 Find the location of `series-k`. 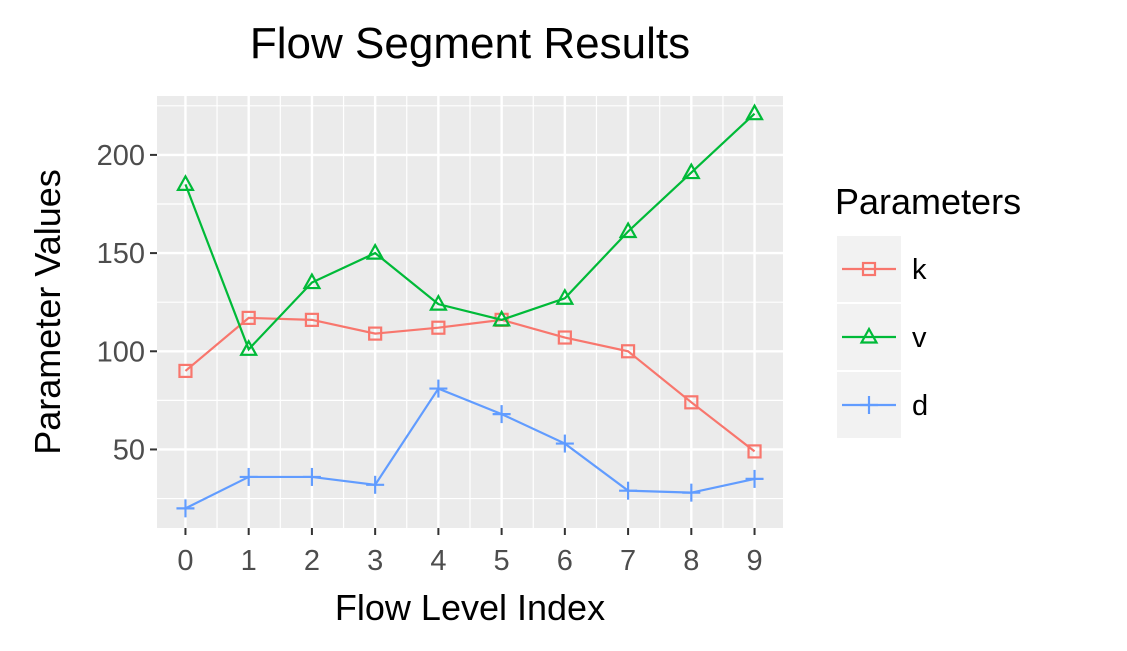

series-k is located at coordinates (470, 384).